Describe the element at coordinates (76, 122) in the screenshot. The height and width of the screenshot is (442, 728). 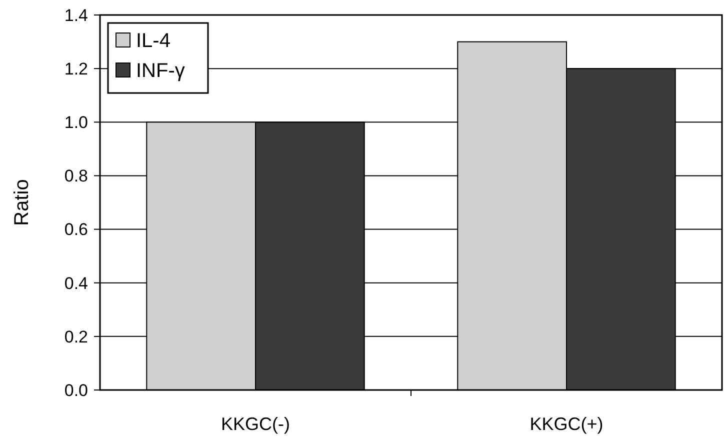
I see `y-tick-label: 1.0` at that location.